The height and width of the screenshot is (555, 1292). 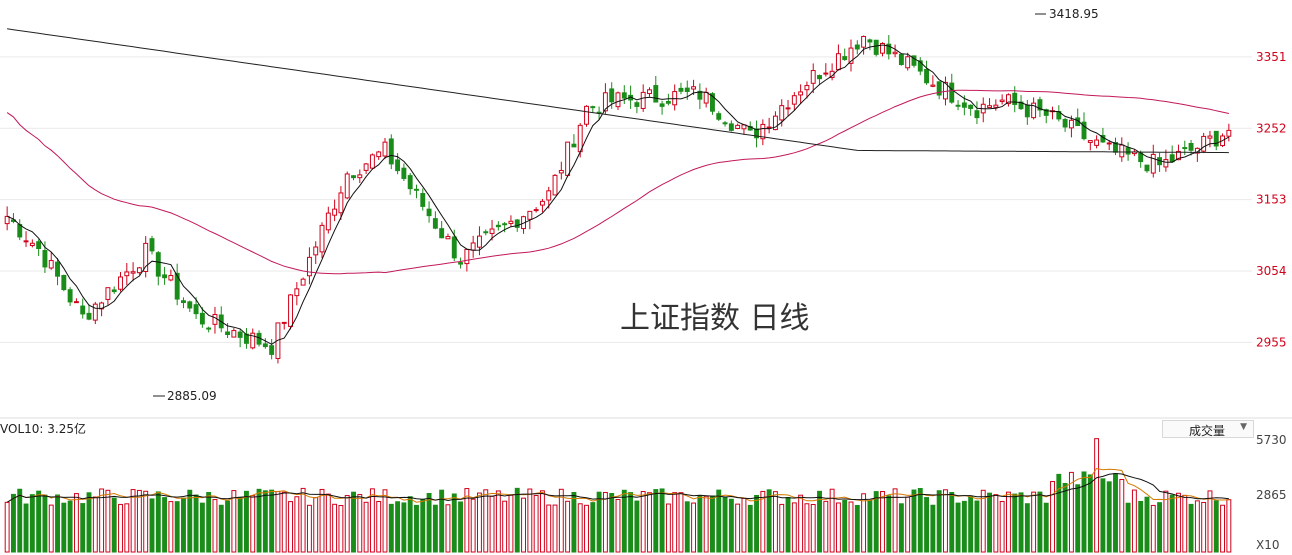 I want to click on indicator-selector: 成交量 ▼, so click(x=1208, y=429).